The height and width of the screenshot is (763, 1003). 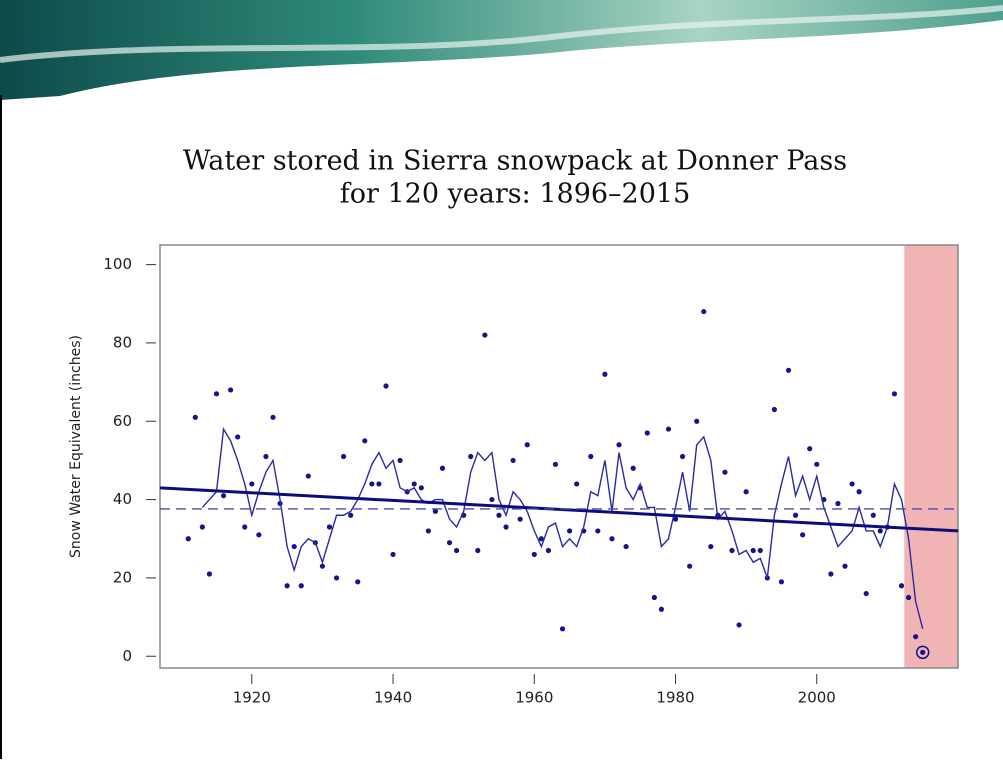 I want to click on y-tick-label: 80, so click(x=122, y=342).